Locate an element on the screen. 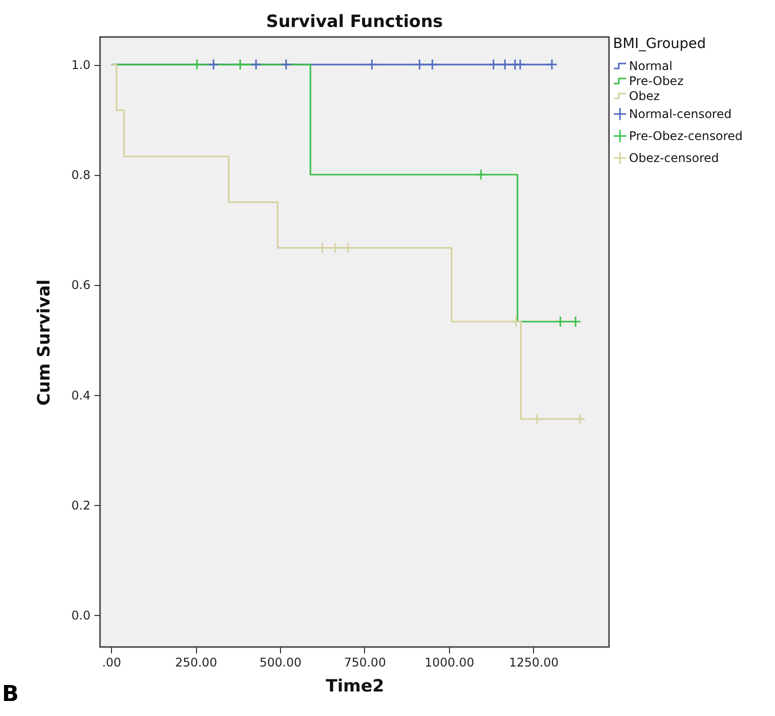  x-tick-label: 500.00 is located at coordinates (281, 663).